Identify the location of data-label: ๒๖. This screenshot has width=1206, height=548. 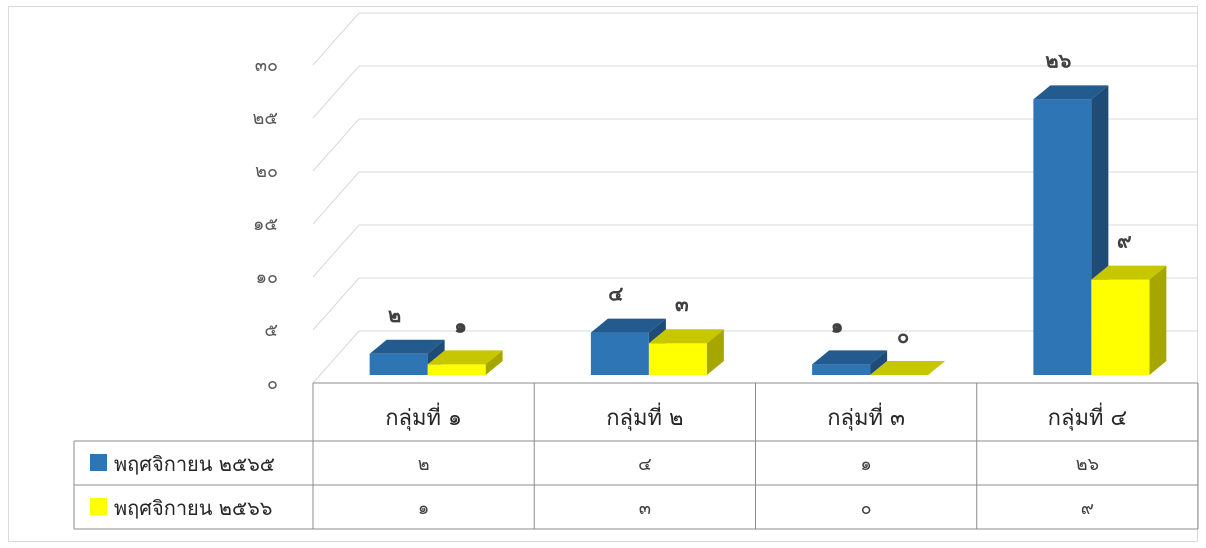
(1058, 60).